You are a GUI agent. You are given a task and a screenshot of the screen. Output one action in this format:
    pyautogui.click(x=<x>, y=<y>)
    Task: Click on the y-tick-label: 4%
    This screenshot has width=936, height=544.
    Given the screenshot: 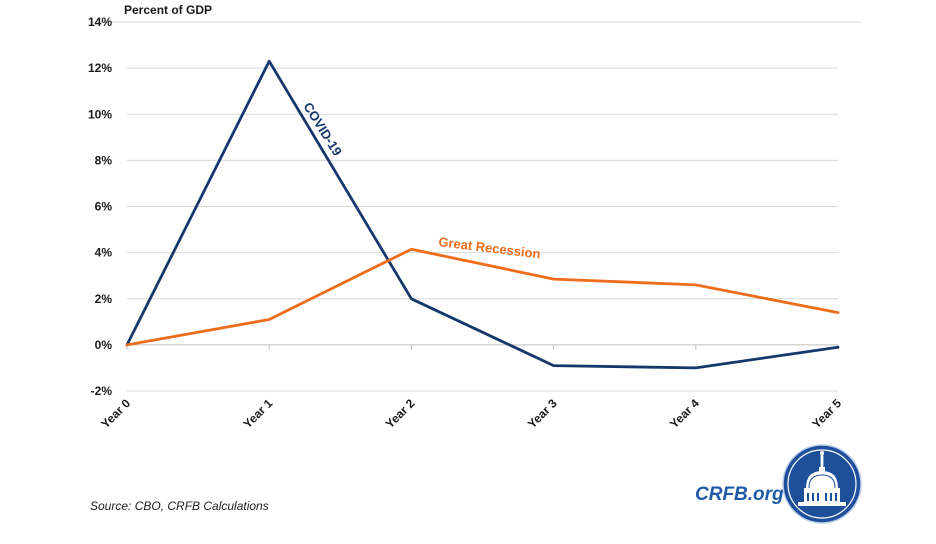 What is the action you would take?
    pyautogui.click(x=104, y=253)
    